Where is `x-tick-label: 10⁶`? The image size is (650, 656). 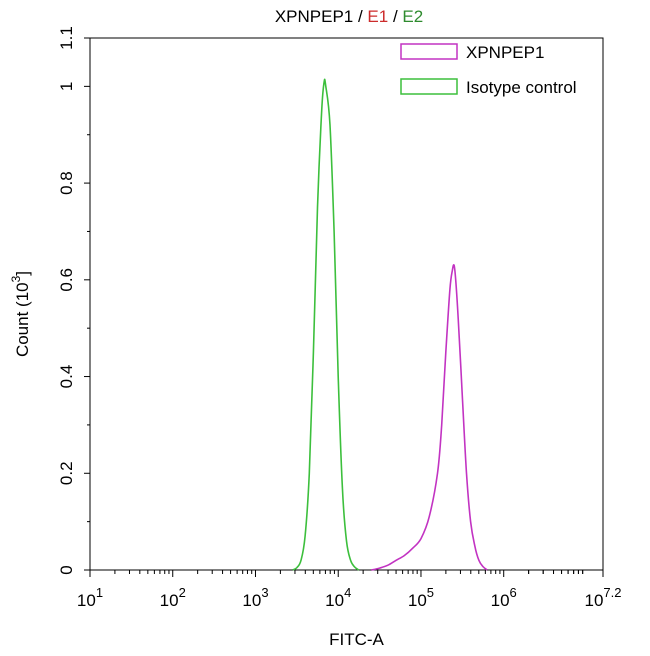
x-tick-label: 10⁶ is located at coordinates (504, 597).